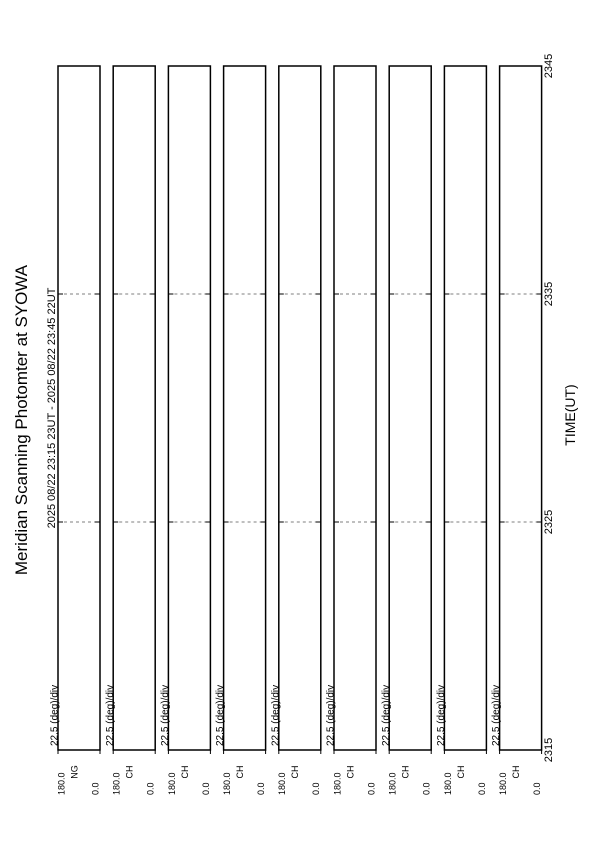 This screenshot has height=842, width=595. Describe the element at coordinates (549, 66) in the screenshot. I see `x-tick-label: 2345` at that location.